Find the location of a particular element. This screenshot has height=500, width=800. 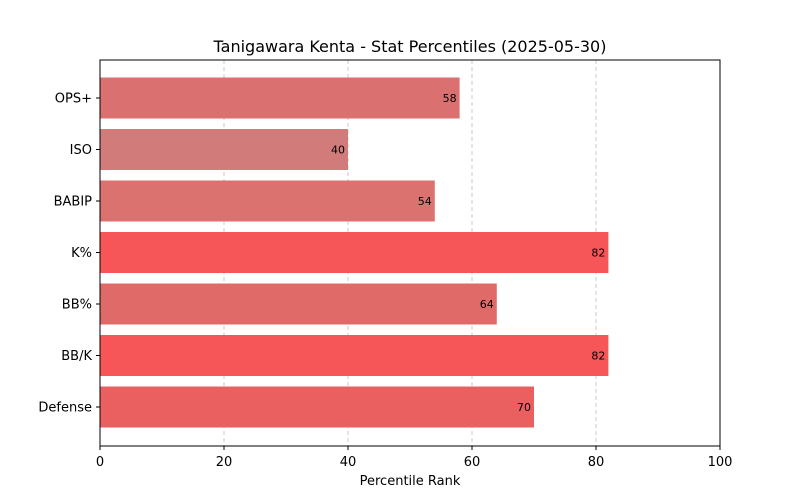

x-tick-label-80: 80 is located at coordinates (596, 462).